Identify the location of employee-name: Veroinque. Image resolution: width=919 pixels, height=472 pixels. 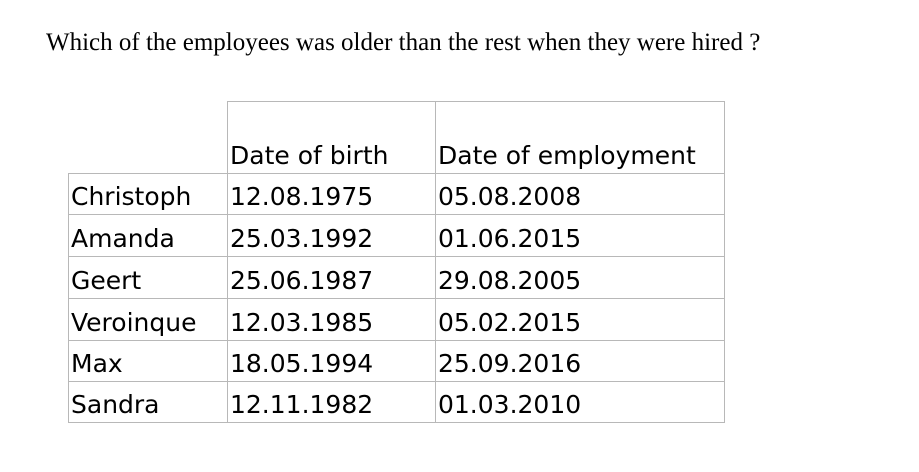
(134, 322).